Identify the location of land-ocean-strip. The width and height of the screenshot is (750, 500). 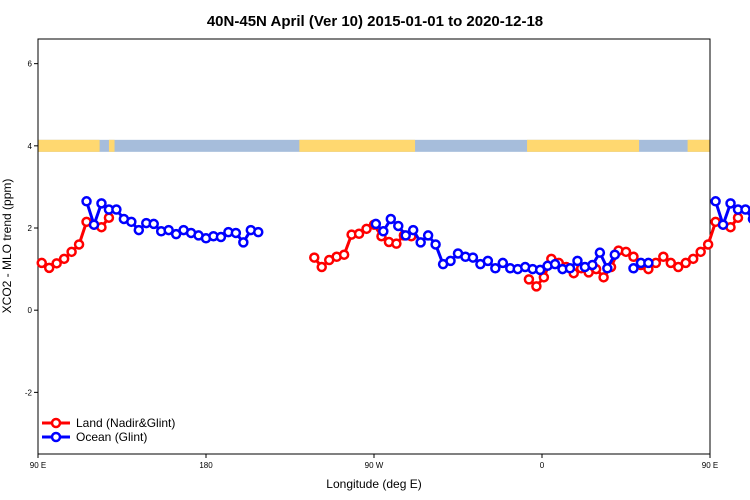
(374, 145).